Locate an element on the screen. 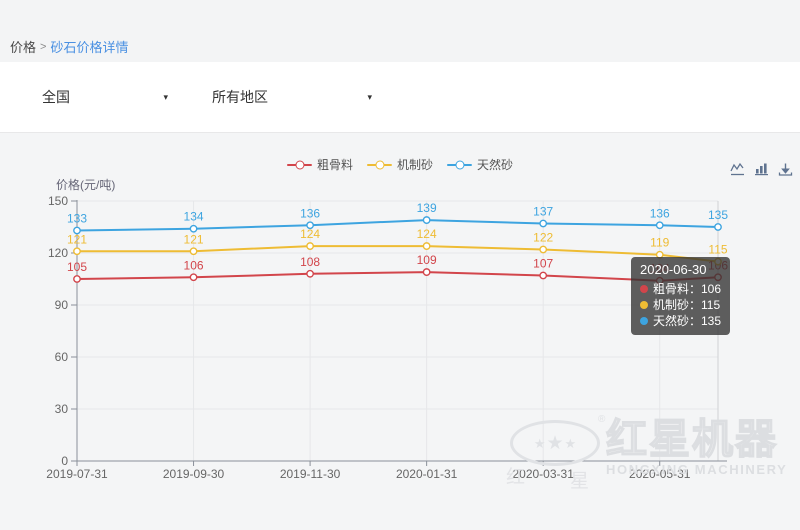  y-tick-label: 150 is located at coordinates (58, 201).